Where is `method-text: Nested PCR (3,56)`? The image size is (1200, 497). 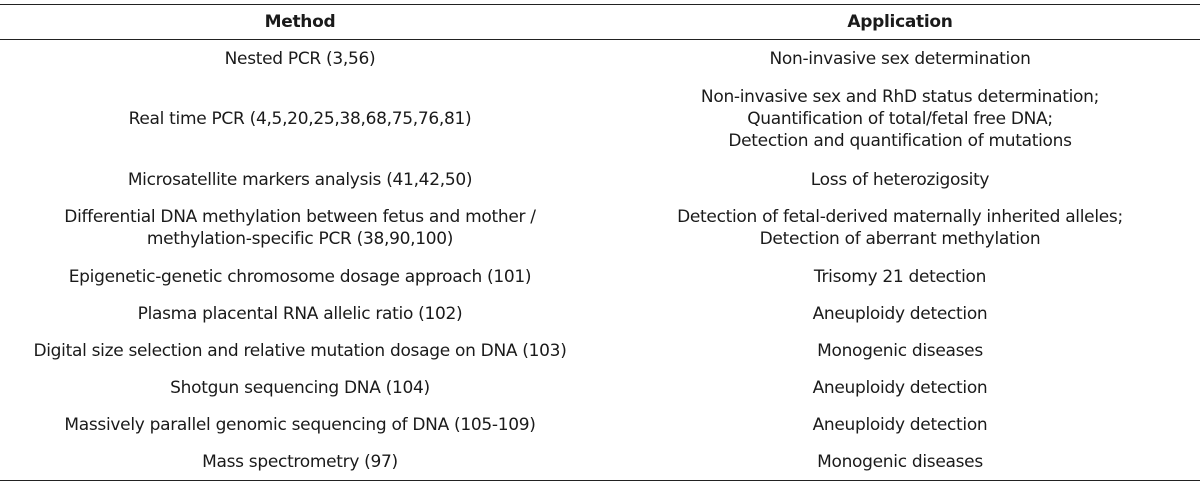
method-text: Nested PCR (3,56) is located at coordinates (300, 58).